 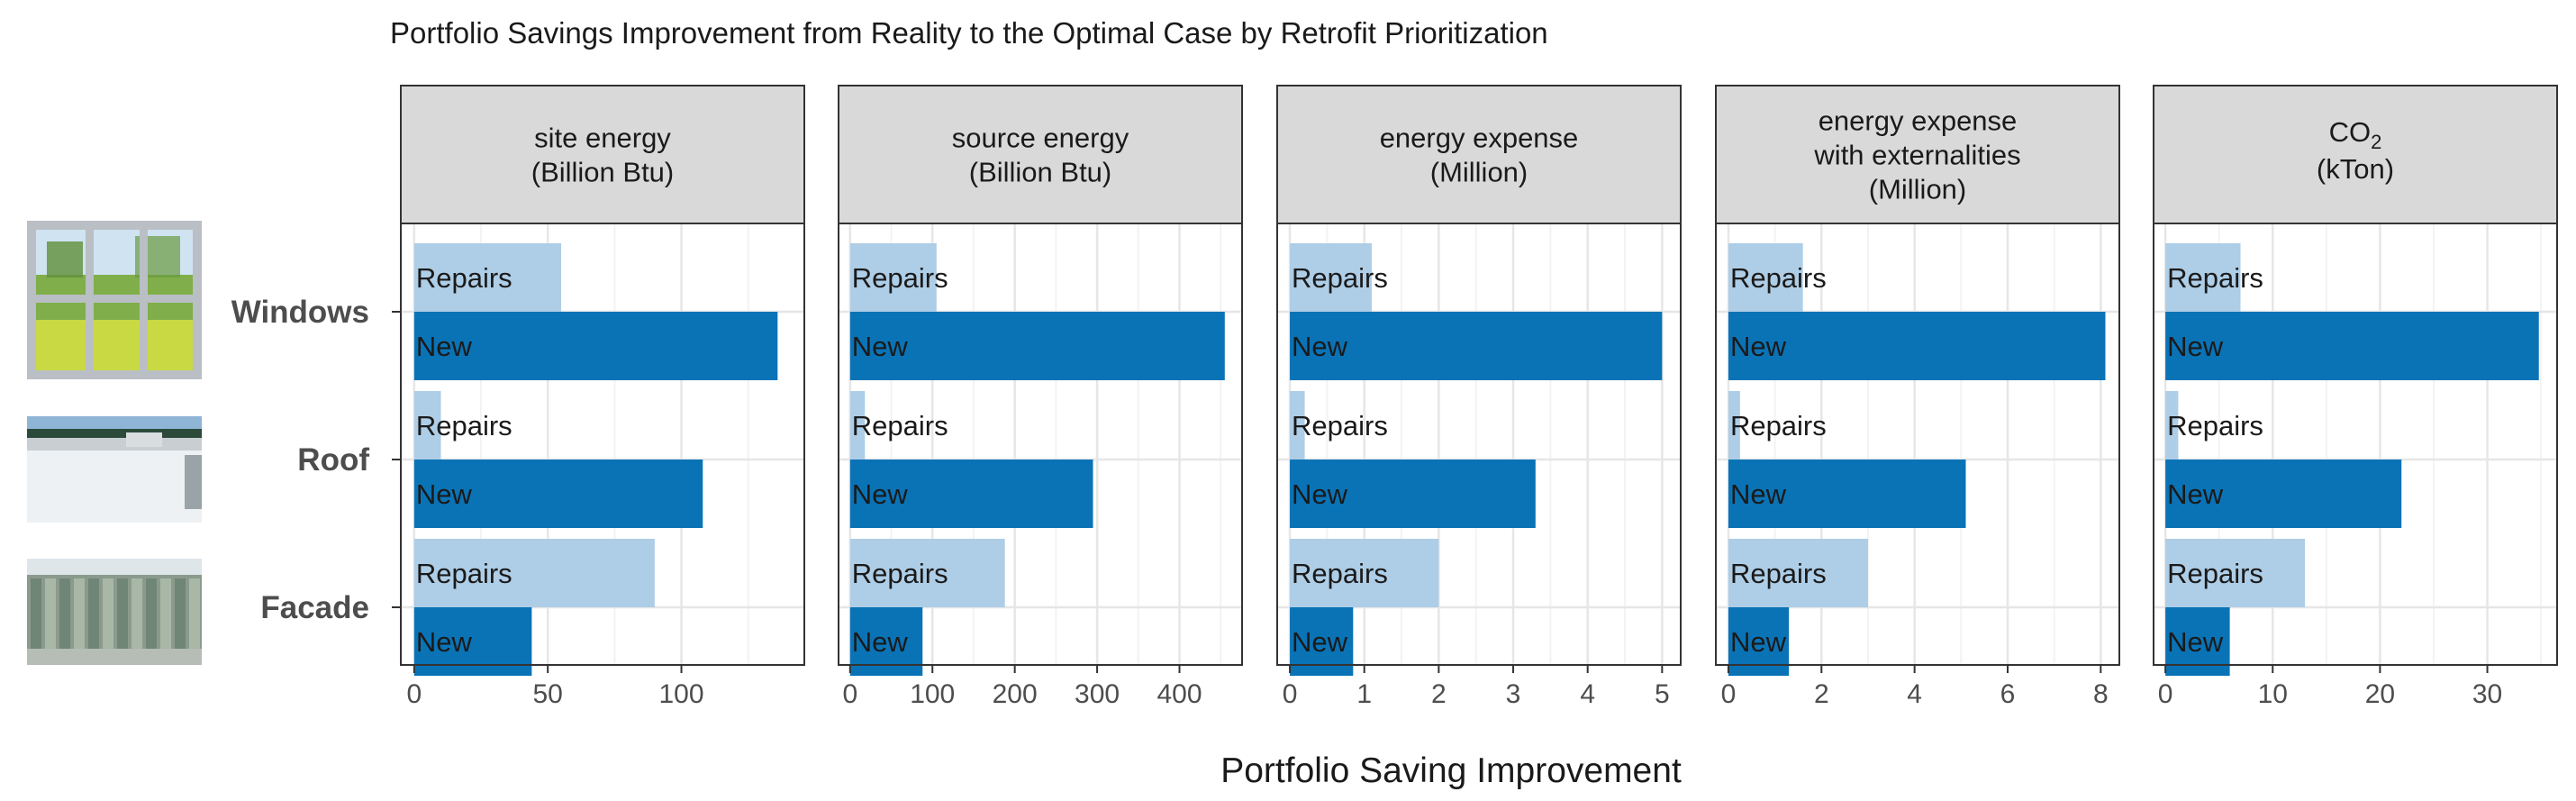 I want to click on roof-equipment, so click(x=144, y=439).